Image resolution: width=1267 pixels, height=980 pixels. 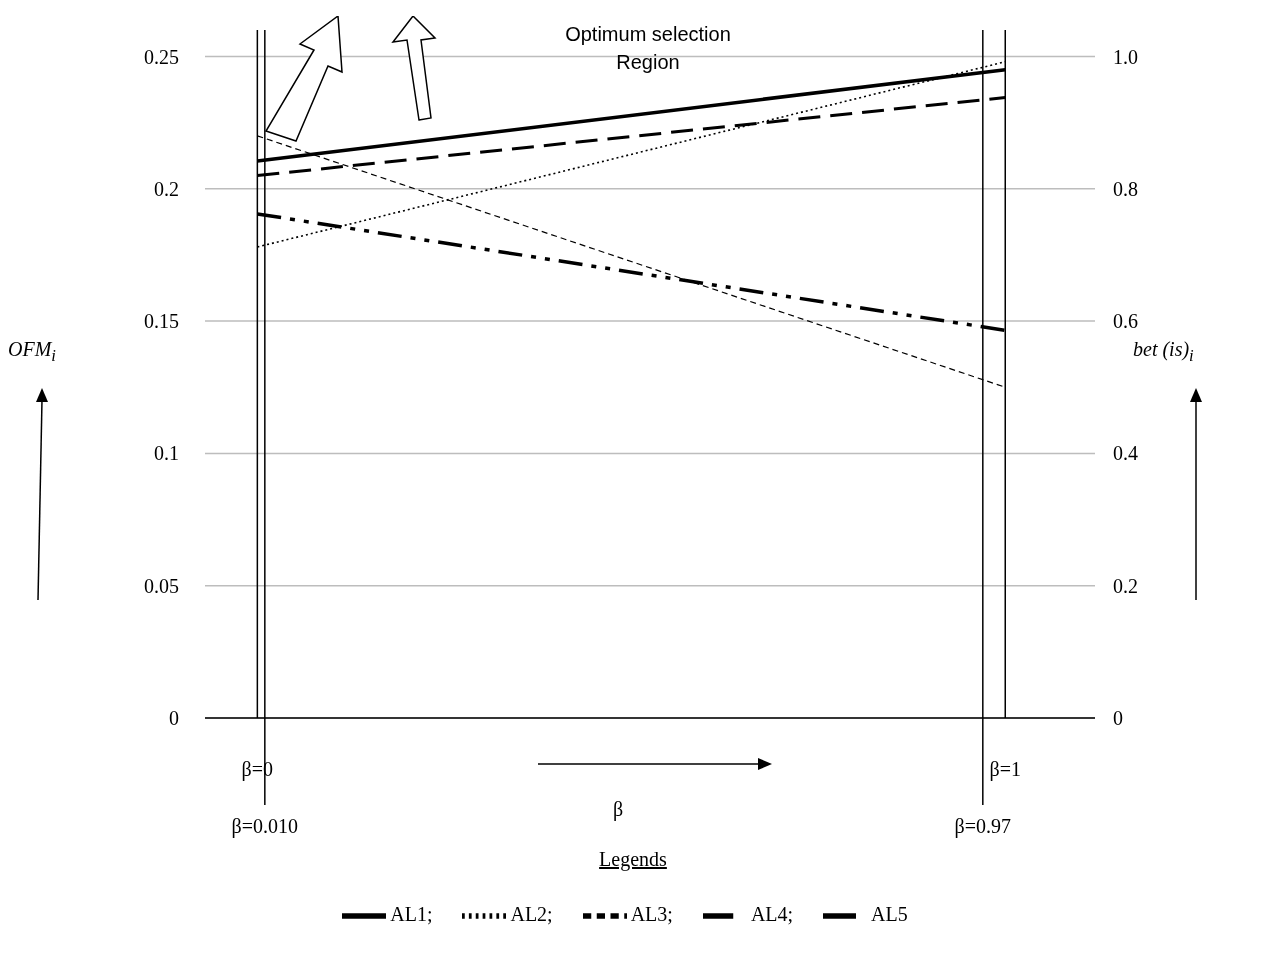 I want to click on x-axis-title: β, so click(x=618, y=809).